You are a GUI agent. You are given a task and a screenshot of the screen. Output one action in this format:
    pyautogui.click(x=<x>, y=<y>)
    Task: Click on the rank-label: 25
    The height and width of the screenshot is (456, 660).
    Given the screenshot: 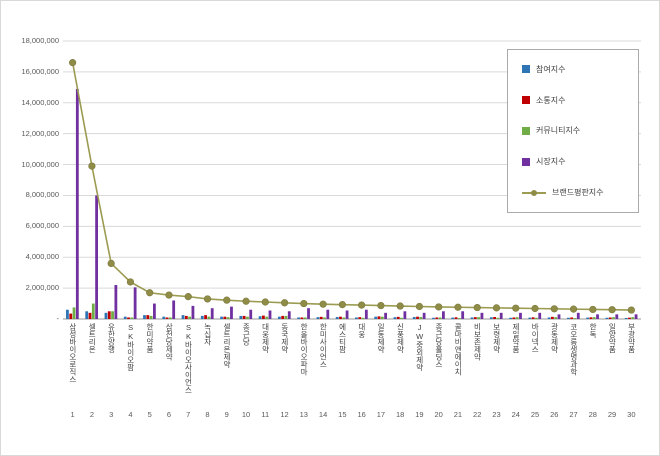 What is the action you would take?
    pyautogui.click(x=535, y=414)
    